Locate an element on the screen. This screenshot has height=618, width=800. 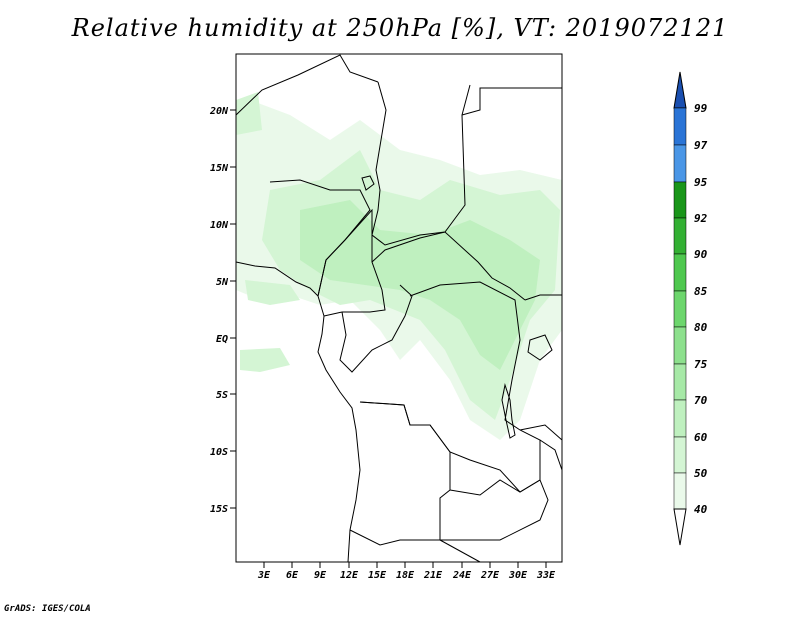
colorbar-label-95: 95 is located at coordinates (701, 182).